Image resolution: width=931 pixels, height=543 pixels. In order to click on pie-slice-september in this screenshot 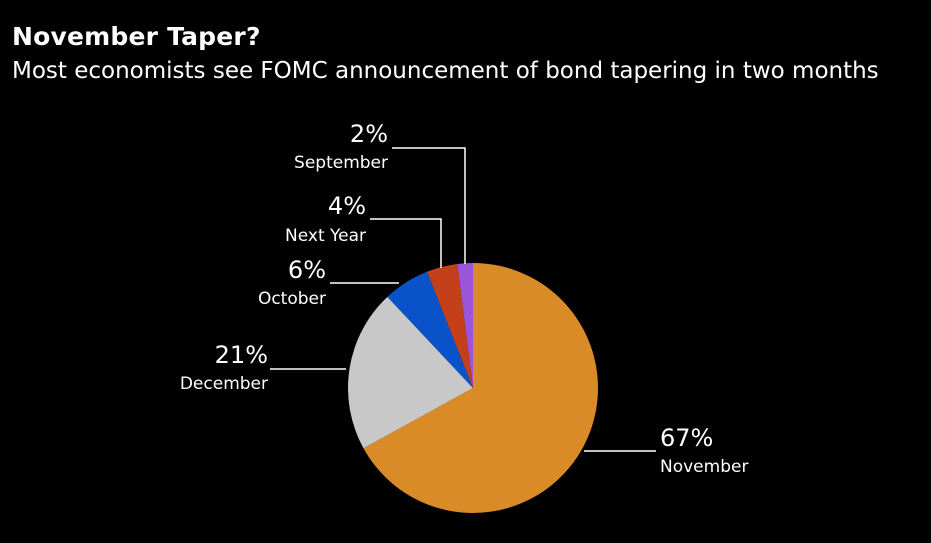, I will do `click(465, 325)`.